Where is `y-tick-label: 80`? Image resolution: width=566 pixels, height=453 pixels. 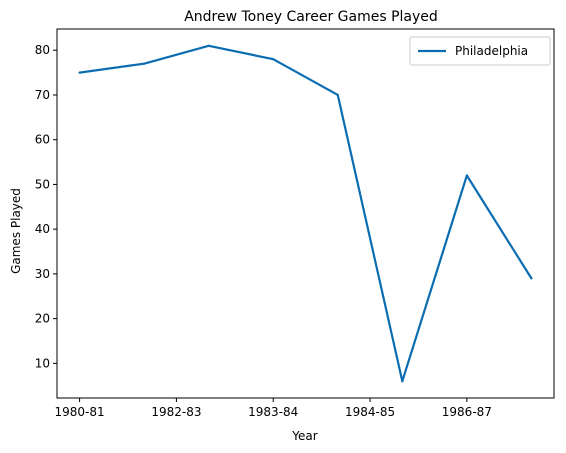 y-tick-label: 80 is located at coordinates (42, 50).